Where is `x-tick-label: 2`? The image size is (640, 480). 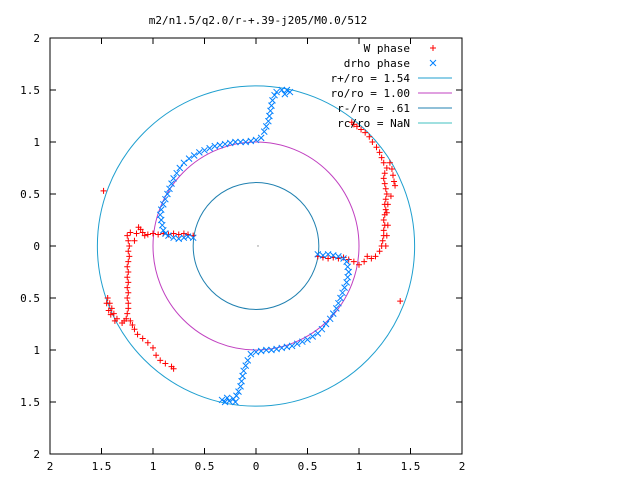 x-tick-label: 2 is located at coordinates (462, 466).